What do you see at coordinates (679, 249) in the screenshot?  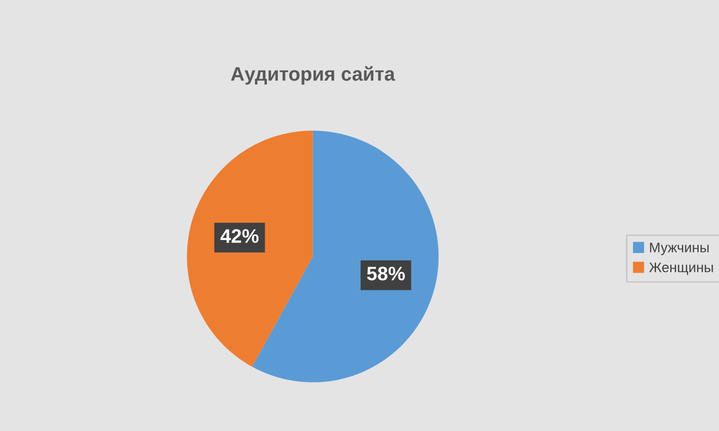 I see `legend-label: Мужчины` at bounding box center [679, 249].